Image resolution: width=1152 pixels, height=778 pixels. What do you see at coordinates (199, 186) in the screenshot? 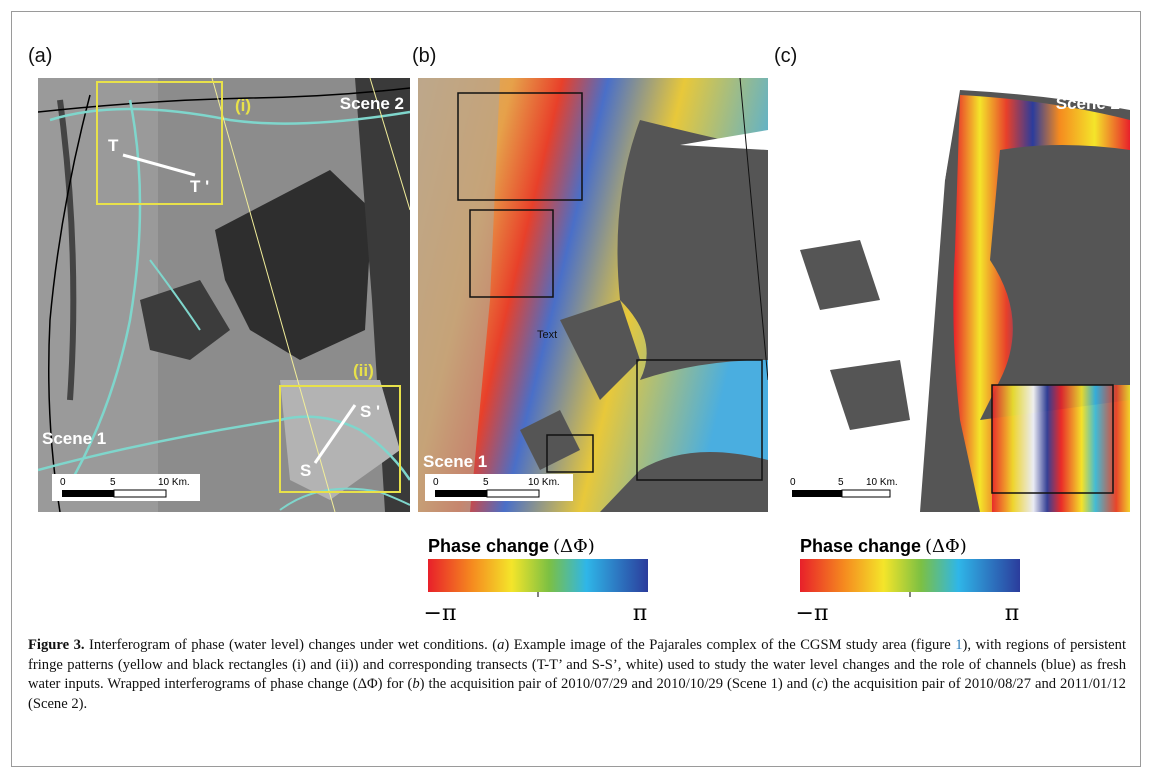
I see `transect-label: T '` at bounding box center [199, 186].